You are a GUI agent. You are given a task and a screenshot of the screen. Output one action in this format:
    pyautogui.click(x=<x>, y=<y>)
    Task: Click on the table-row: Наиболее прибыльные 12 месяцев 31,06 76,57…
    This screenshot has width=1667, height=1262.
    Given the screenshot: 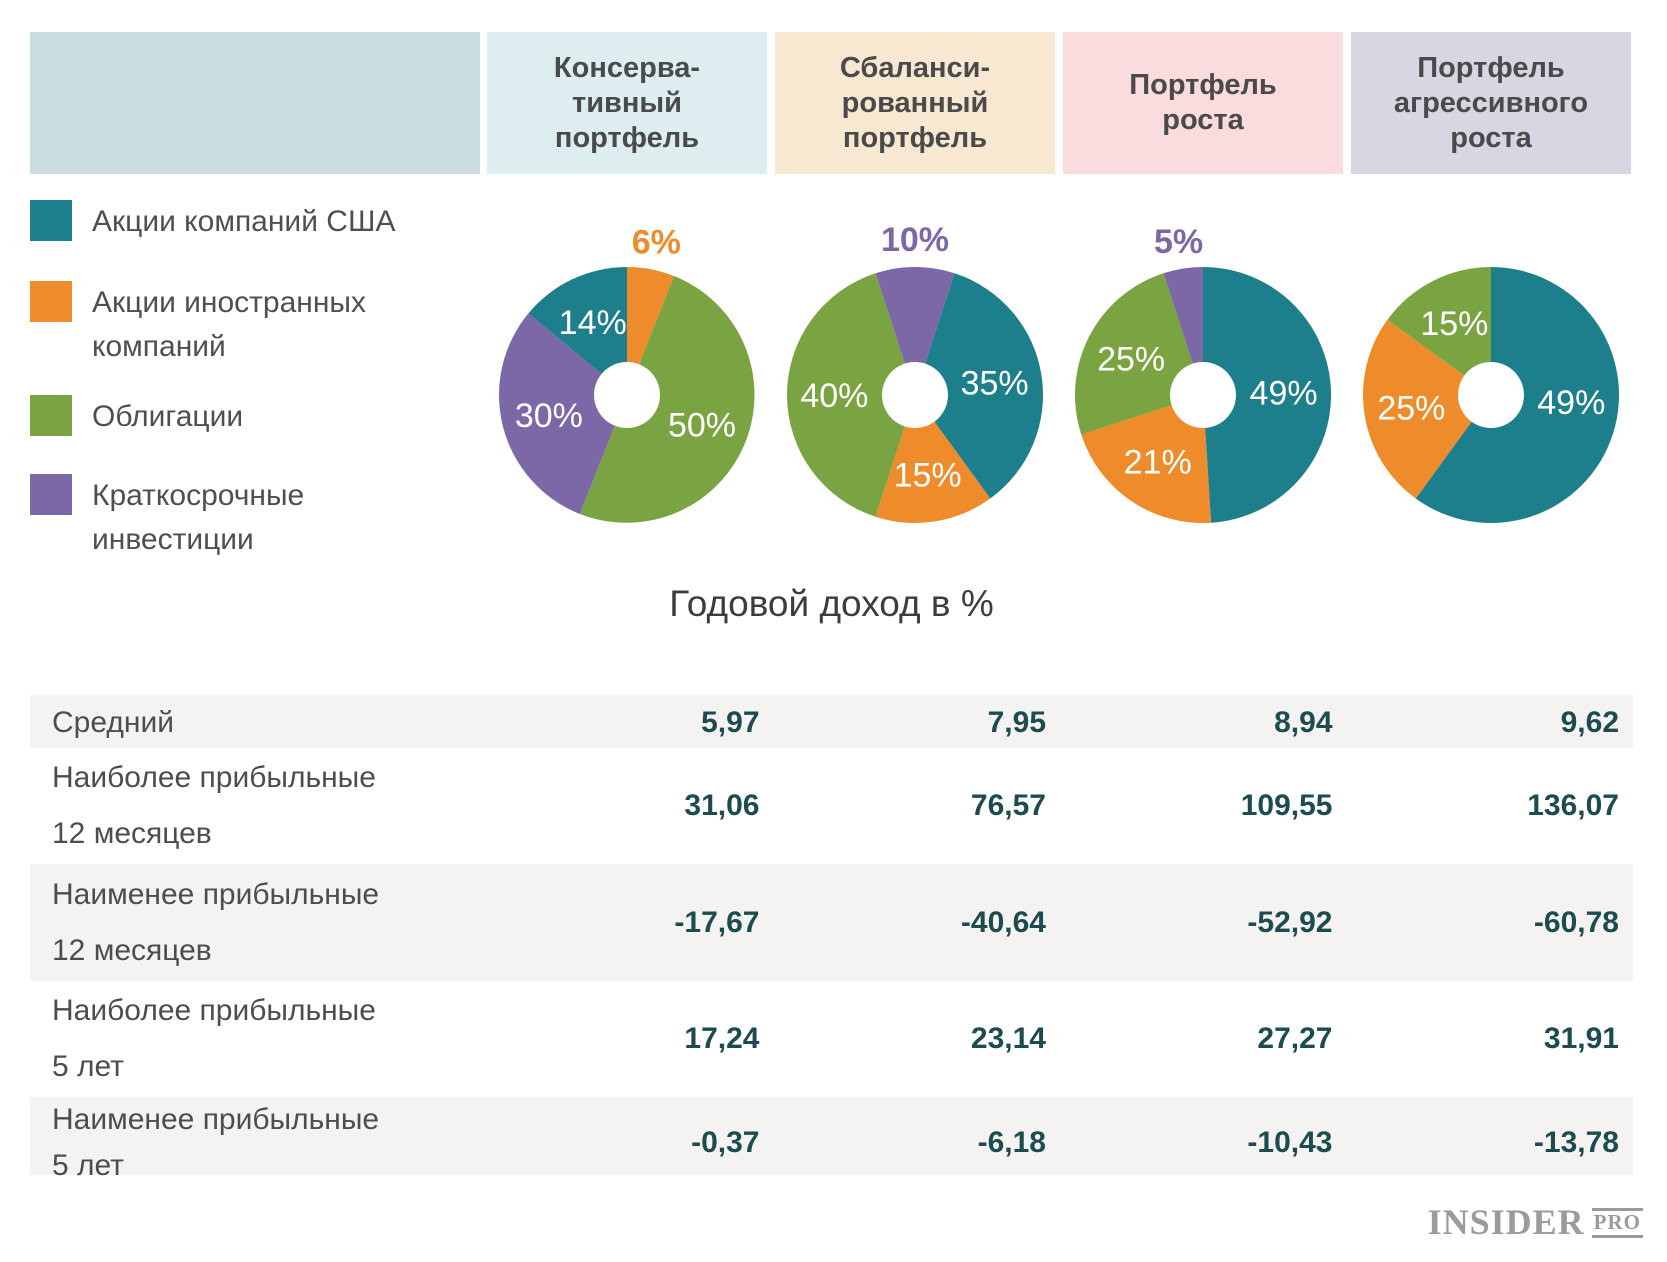 What is the action you would take?
    pyautogui.click(x=831, y=806)
    